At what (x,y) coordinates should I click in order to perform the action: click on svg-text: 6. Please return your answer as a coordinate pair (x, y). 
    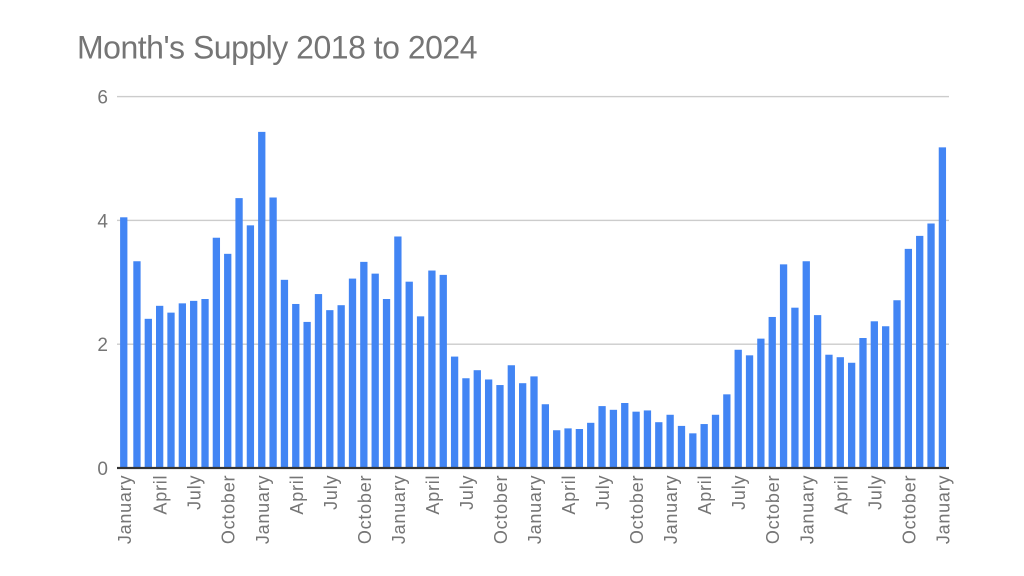
    Looking at the image, I should click on (102, 98).